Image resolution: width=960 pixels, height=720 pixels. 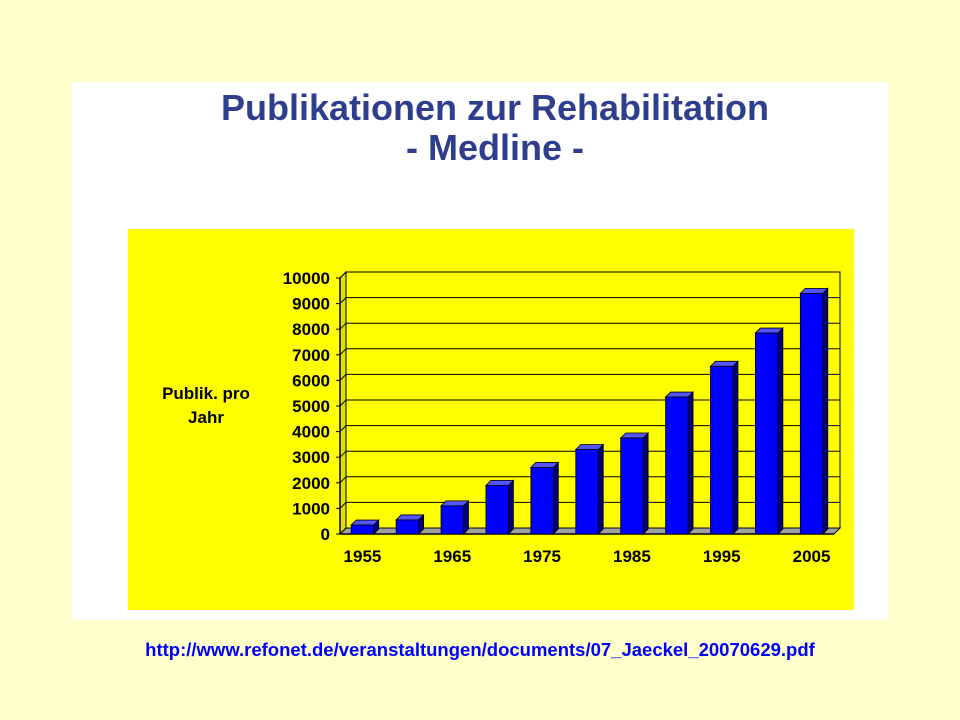 I want to click on y-tick-label: 9000, so click(x=311, y=304).